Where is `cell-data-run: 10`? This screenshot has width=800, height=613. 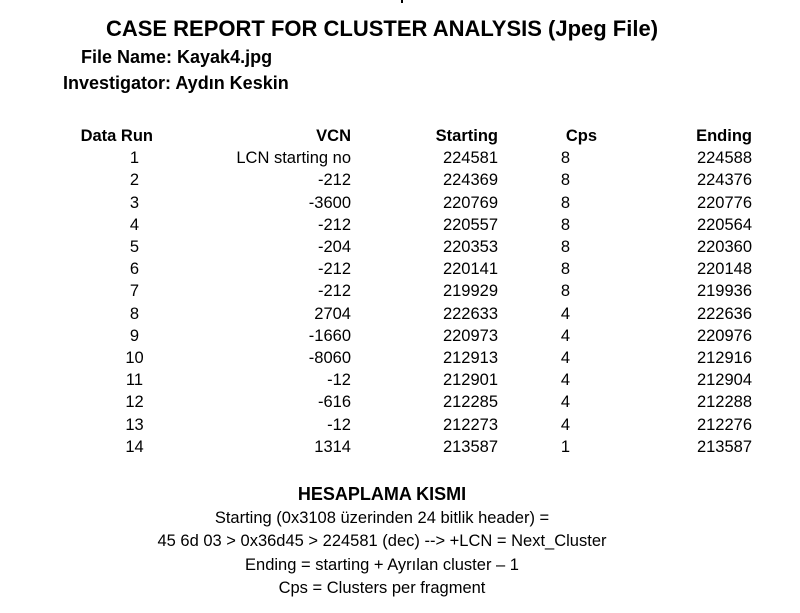
cell-data-run: 10 is located at coordinates (134, 358).